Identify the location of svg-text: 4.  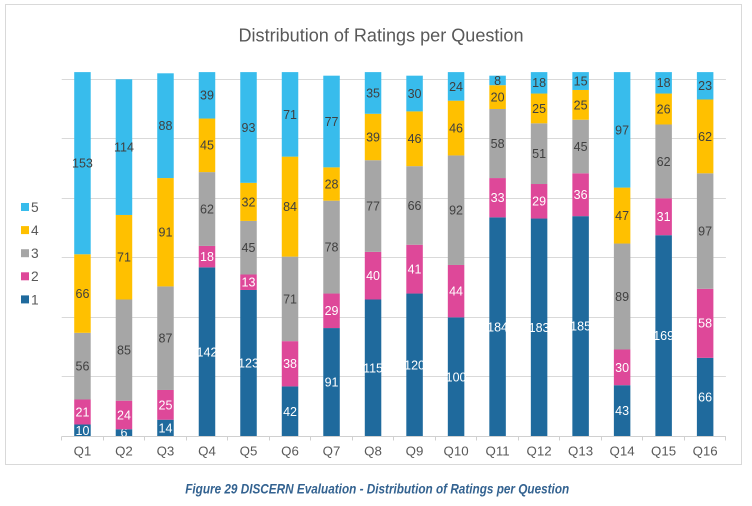
(35, 230).